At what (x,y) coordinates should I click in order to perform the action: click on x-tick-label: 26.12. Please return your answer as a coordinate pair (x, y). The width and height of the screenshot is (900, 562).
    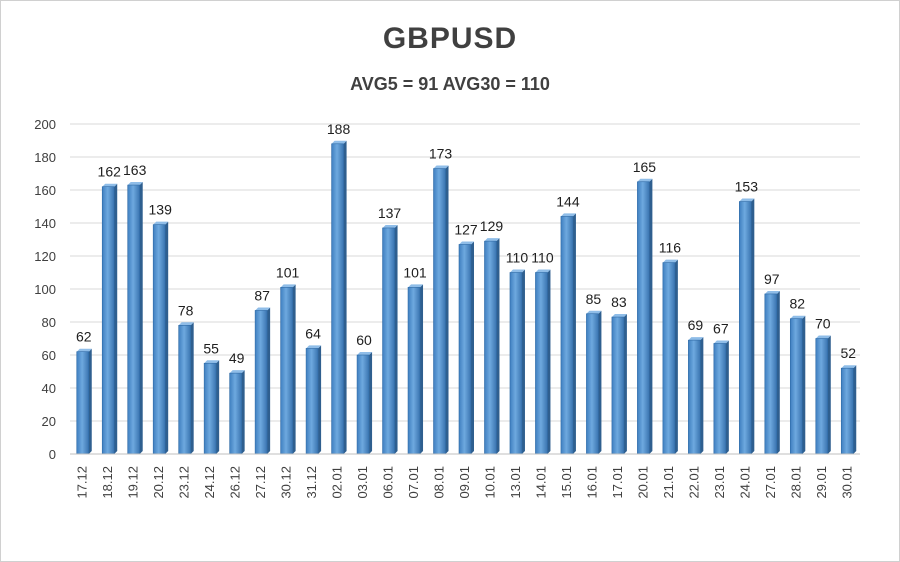
    Looking at the image, I should click on (235, 482).